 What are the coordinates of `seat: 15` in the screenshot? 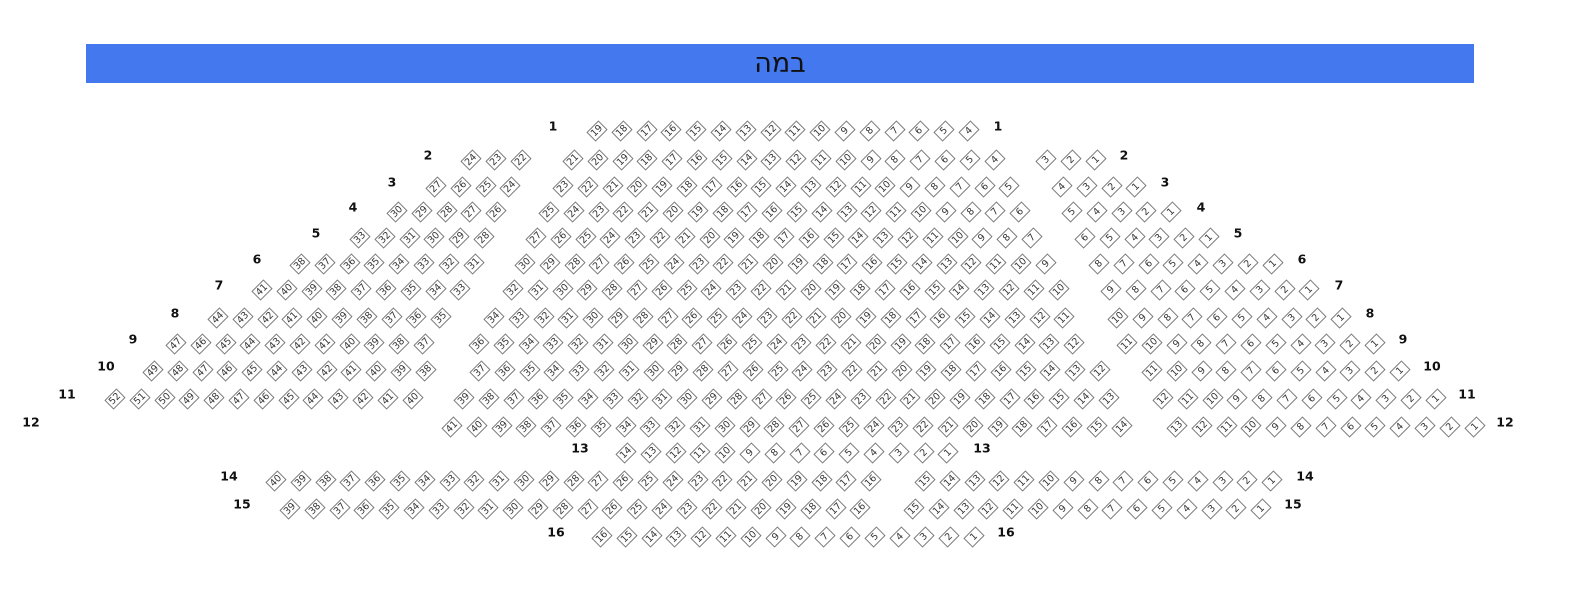 It's located at (761, 187).